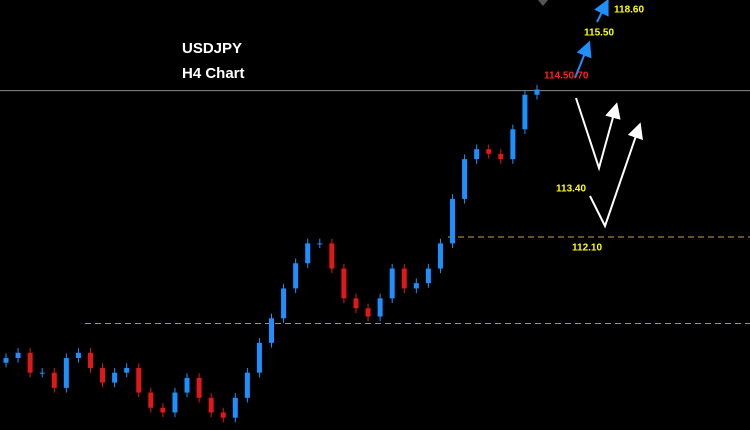 This screenshot has height=430, width=750. I want to click on annotation: 115.50, so click(599, 33).